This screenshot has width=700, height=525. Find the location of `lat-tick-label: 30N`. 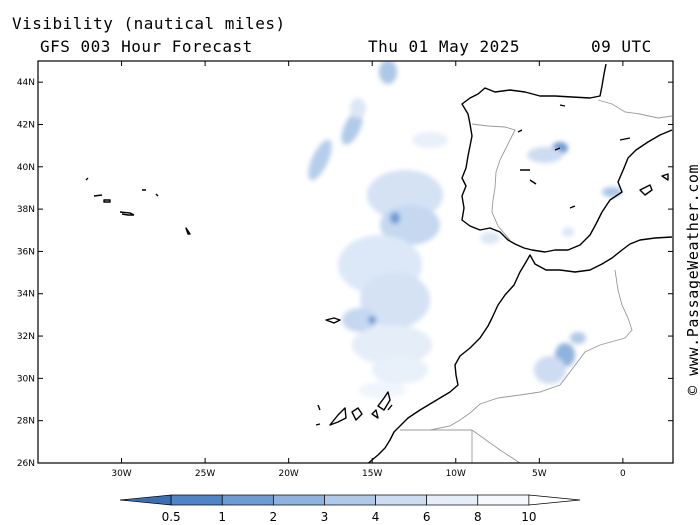

lat-tick-label: 30N is located at coordinates (26, 379).